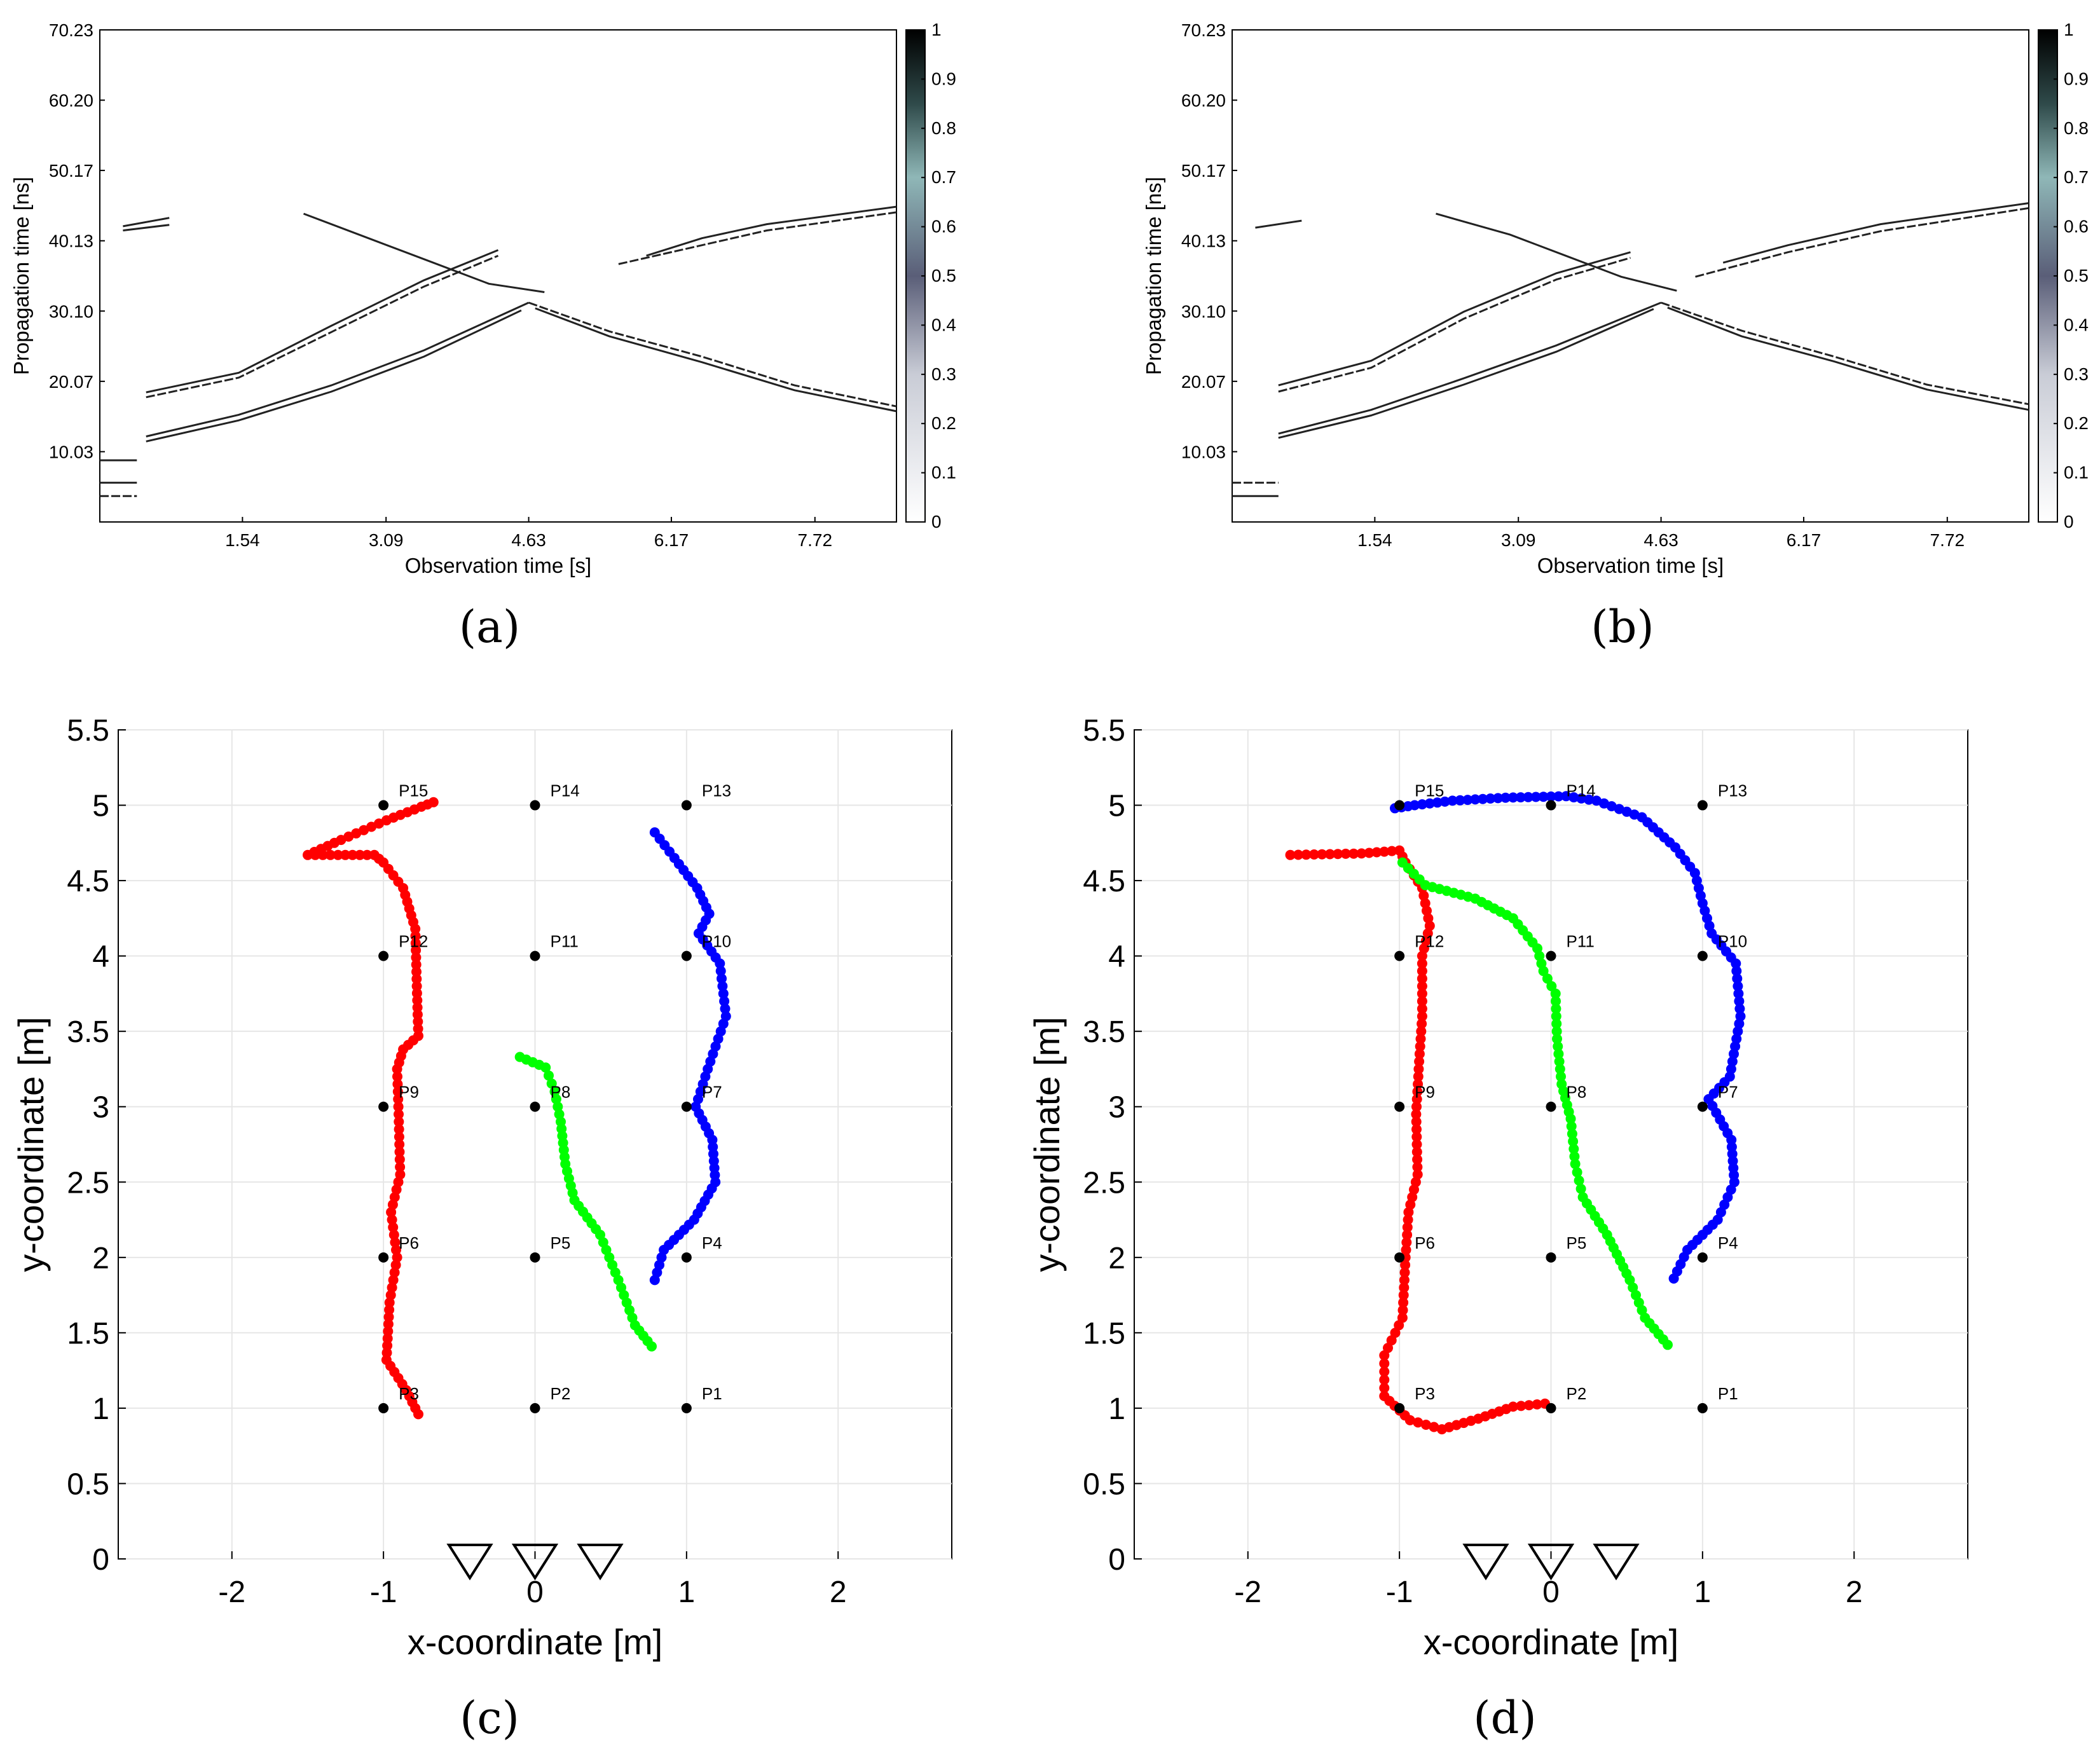 The height and width of the screenshot is (1749, 2100). Describe the element at coordinates (936, 30) in the screenshot. I see `colorbar-tick-label: 1` at that location.